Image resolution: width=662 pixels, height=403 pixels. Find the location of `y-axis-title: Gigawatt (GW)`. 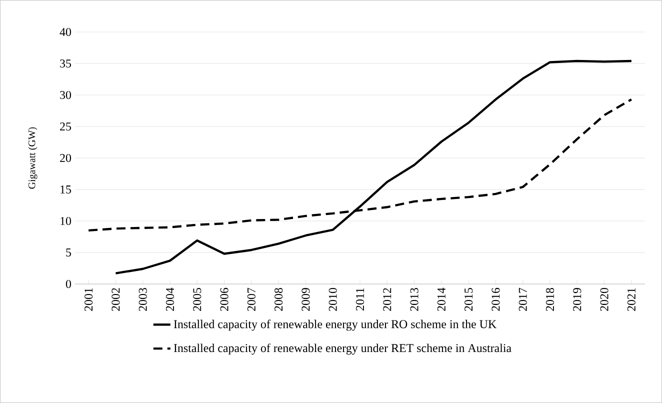

y-axis-title: Gigawatt (GW) is located at coordinates (33, 158).